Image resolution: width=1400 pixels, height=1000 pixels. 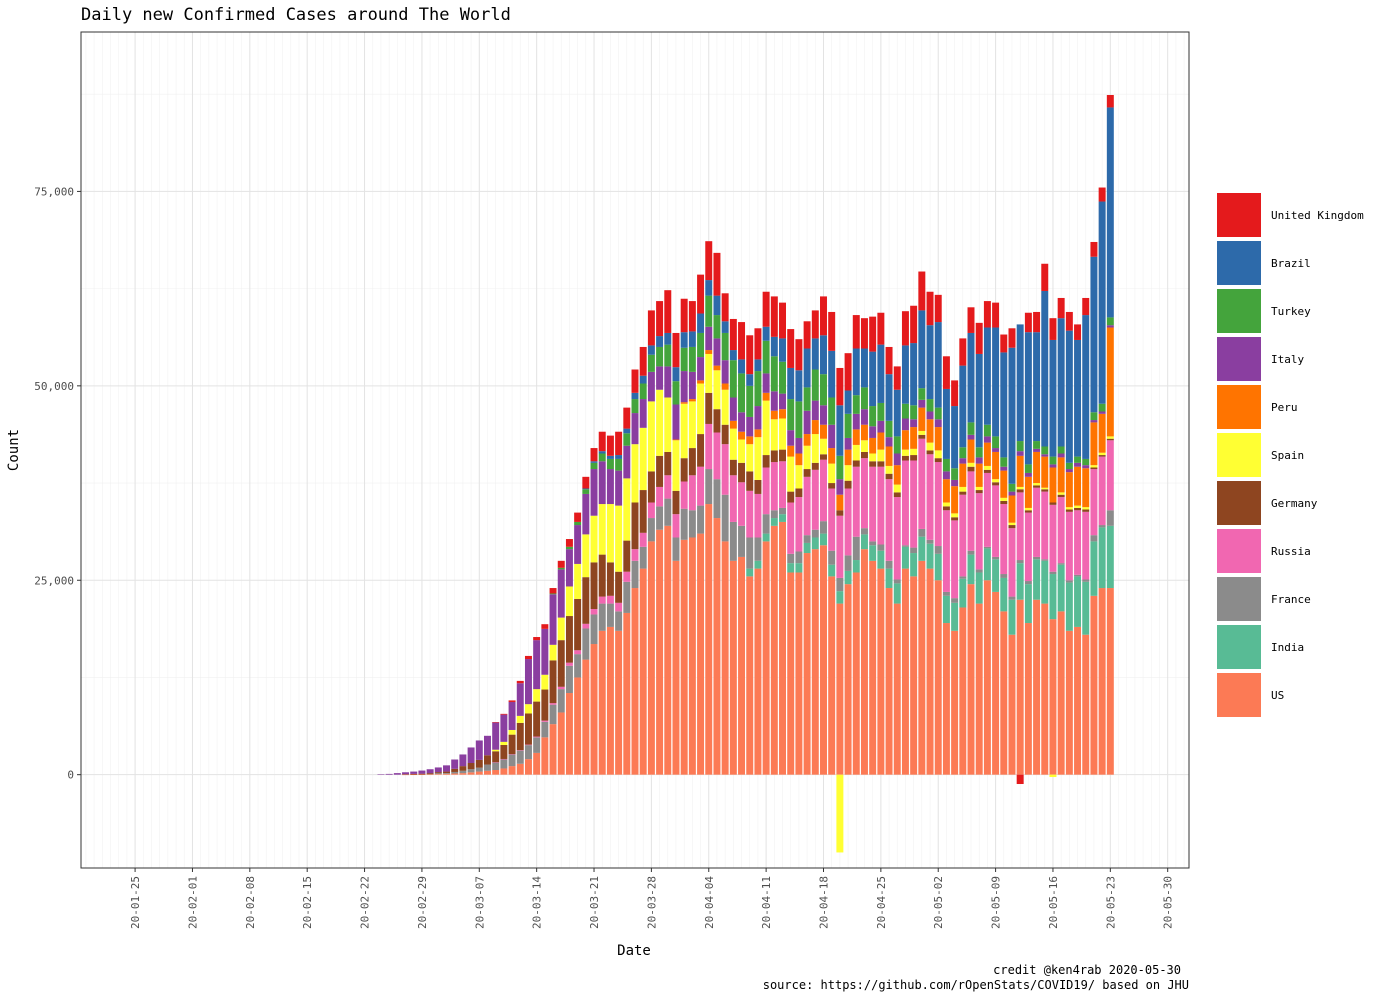 What do you see at coordinates (1284, 407) in the screenshot?
I see `legend-label-peru: Peru` at bounding box center [1284, 407].